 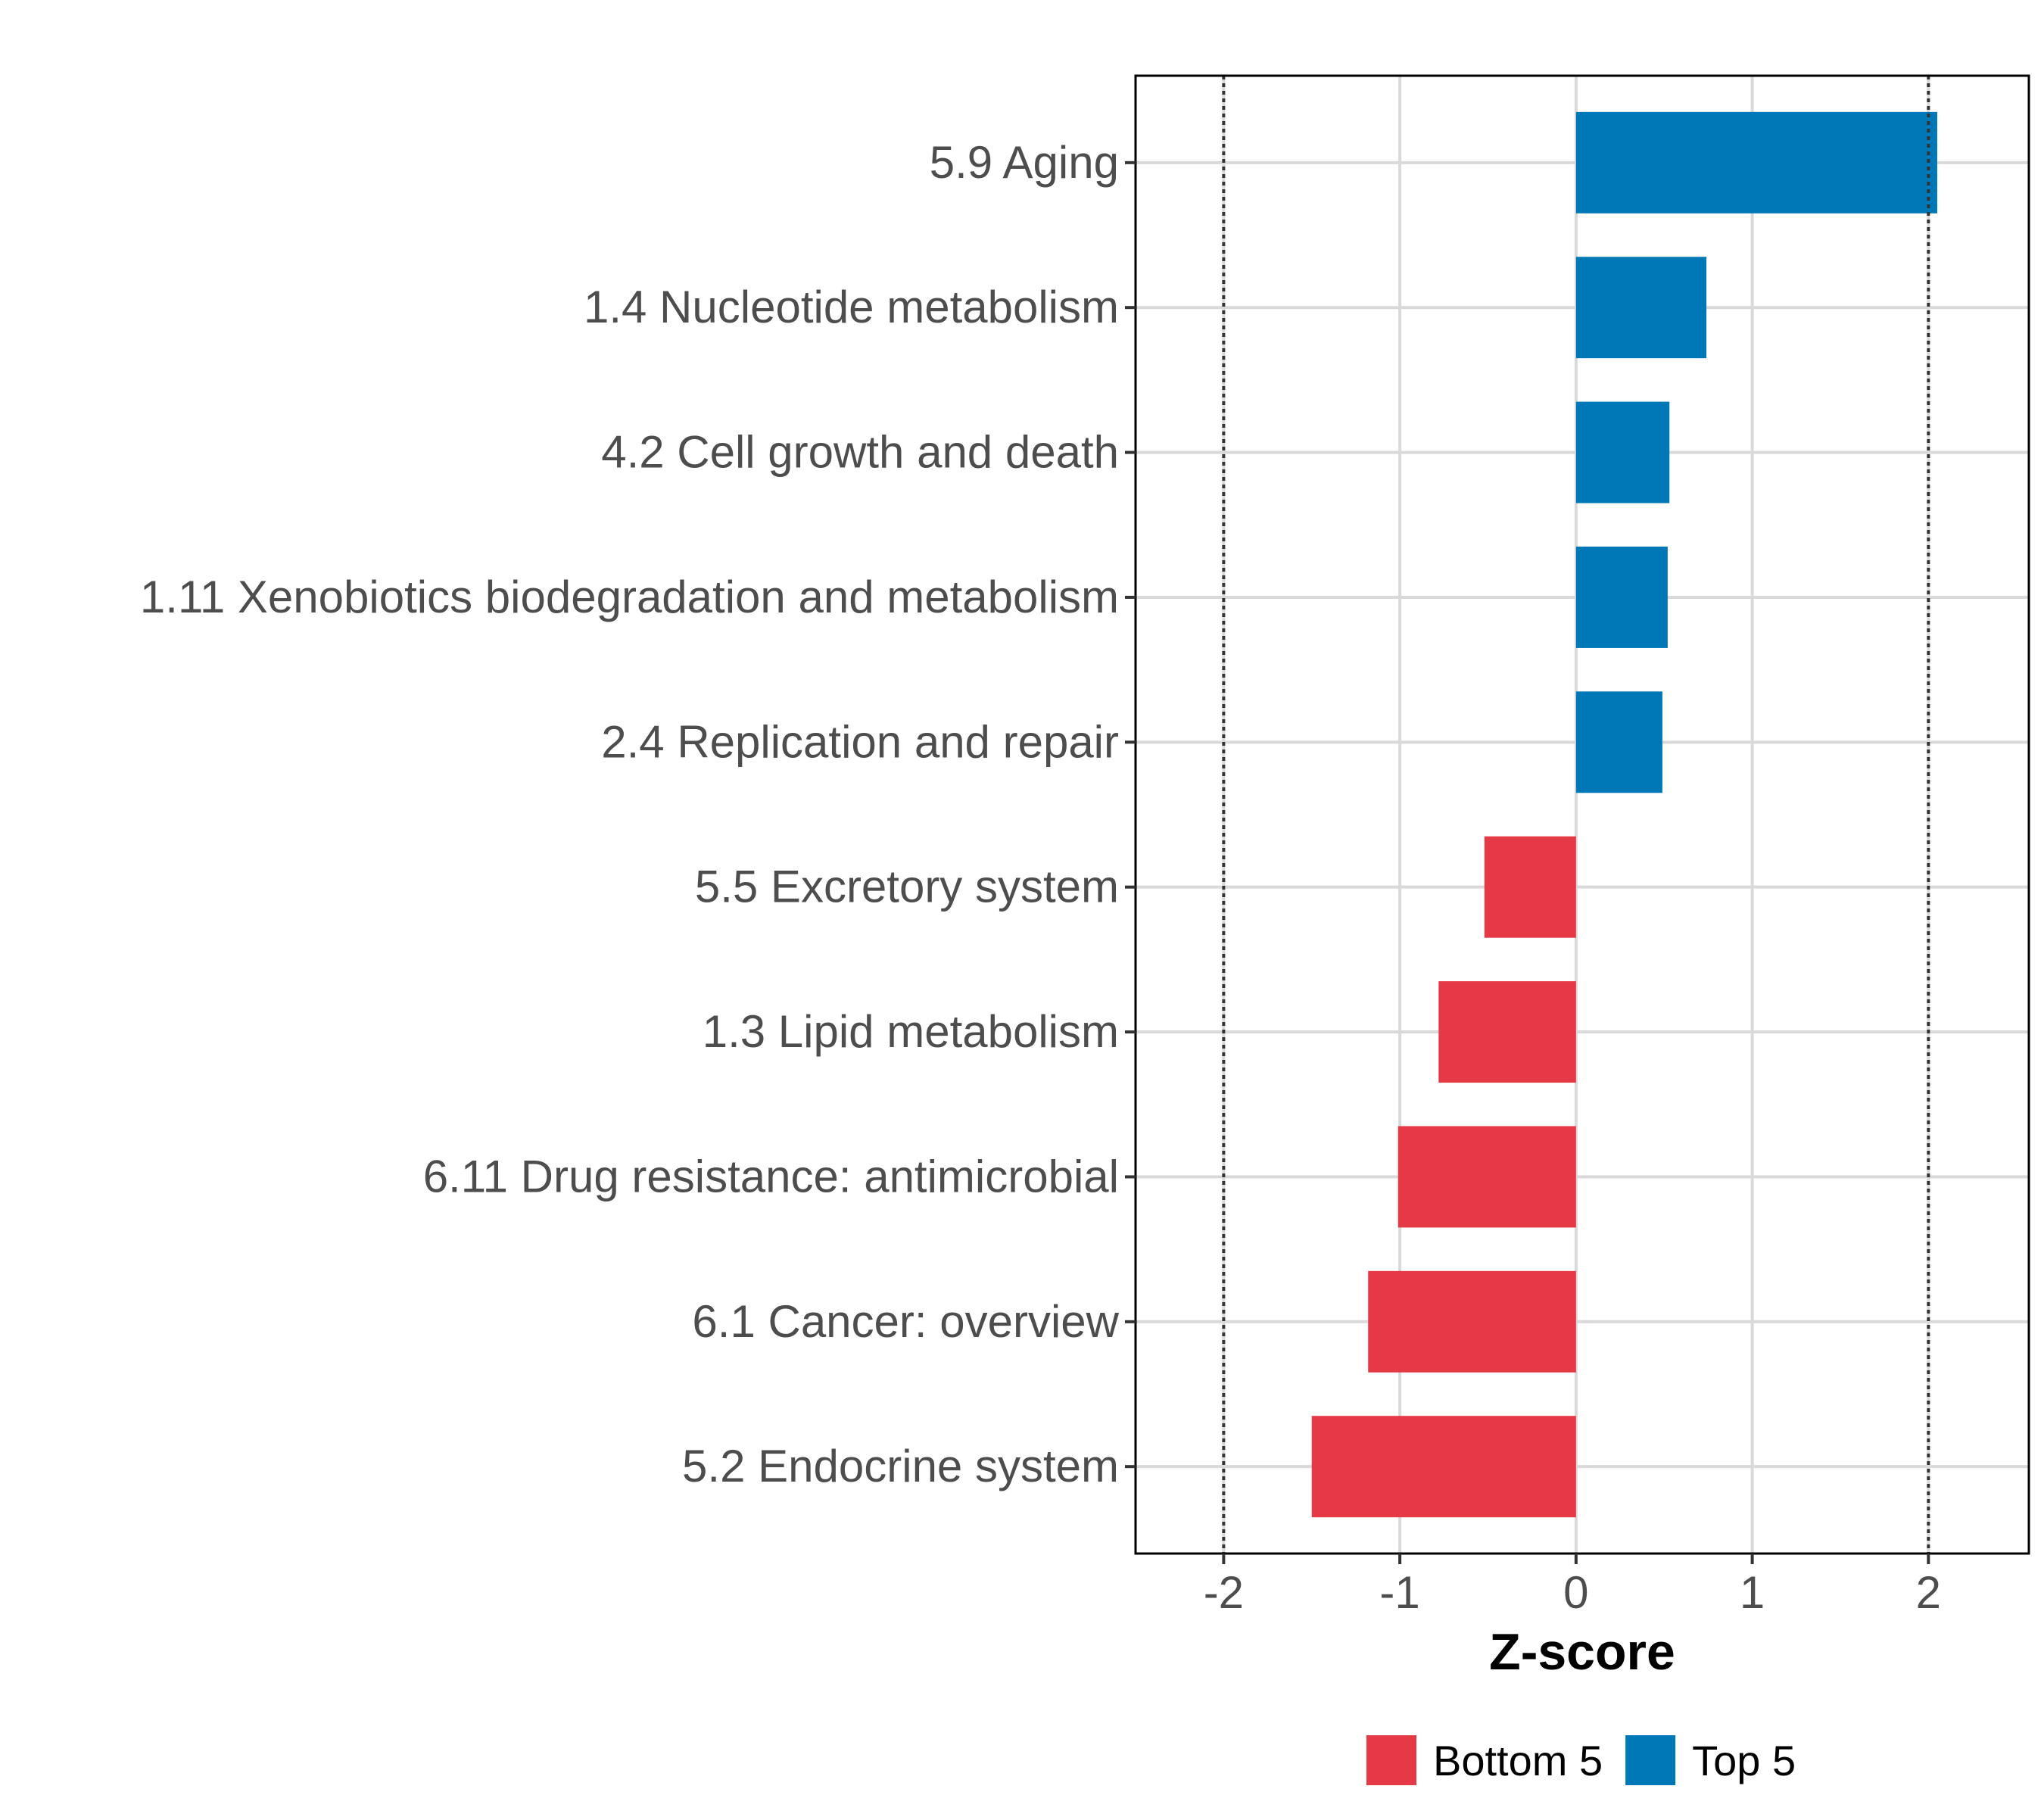 I want to click on legend-label: Top 5, so click(x=1744, y=1760).